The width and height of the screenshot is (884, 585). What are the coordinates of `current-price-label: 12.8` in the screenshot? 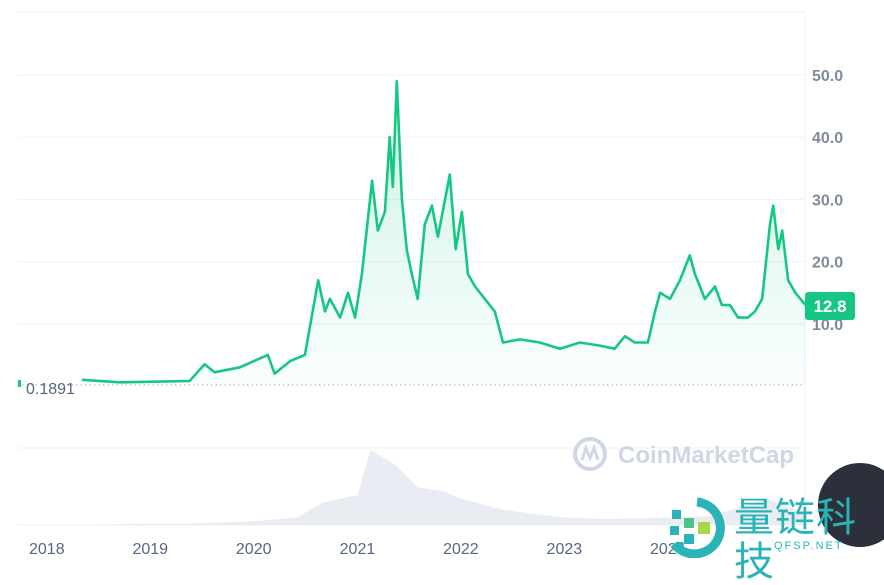 It's located at (829, 306).